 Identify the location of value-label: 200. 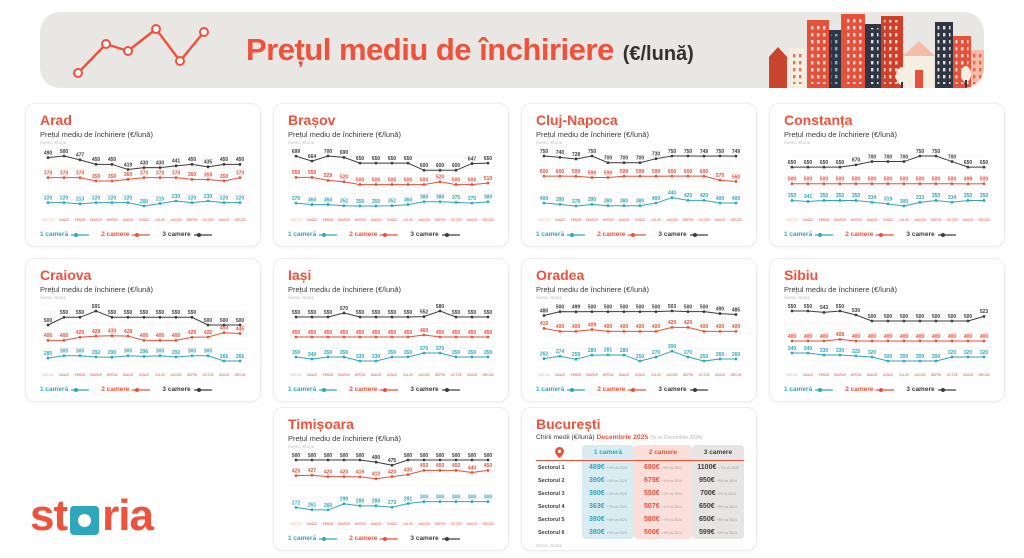
(144, 202).